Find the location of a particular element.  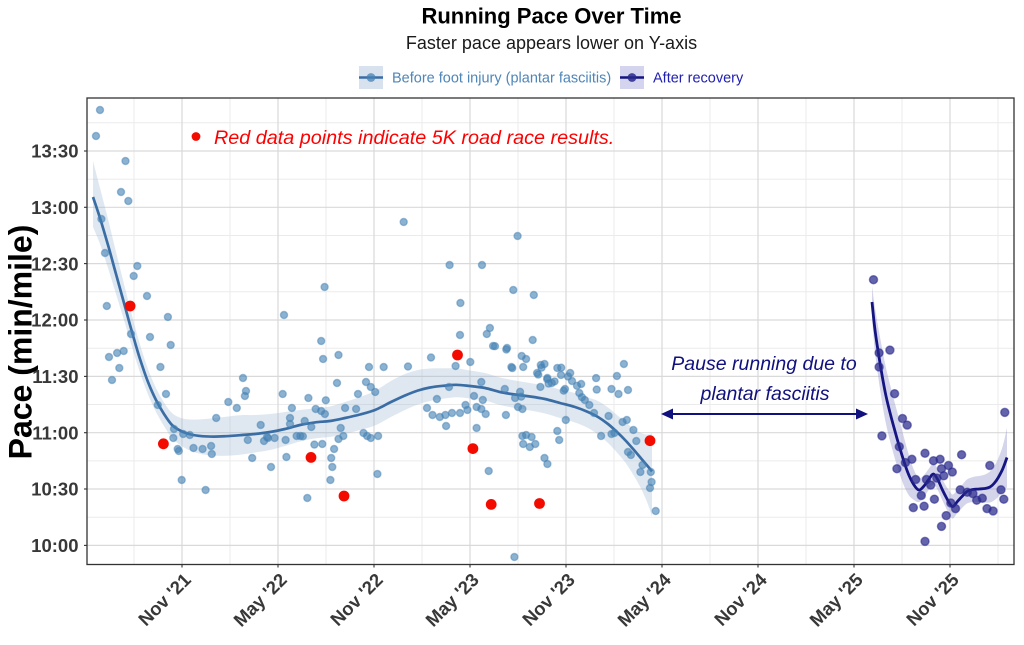

svg-text:Faster pace appears lower on Y: Faster pace appears lower on Y-axis is located at coordinates (551, 43).